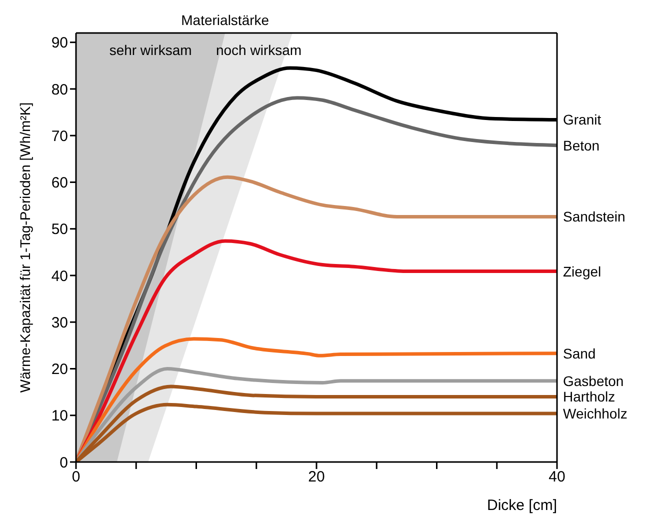 The image size is (645, 522). I want to click on y-tick-label: 80, so click(59, 89).